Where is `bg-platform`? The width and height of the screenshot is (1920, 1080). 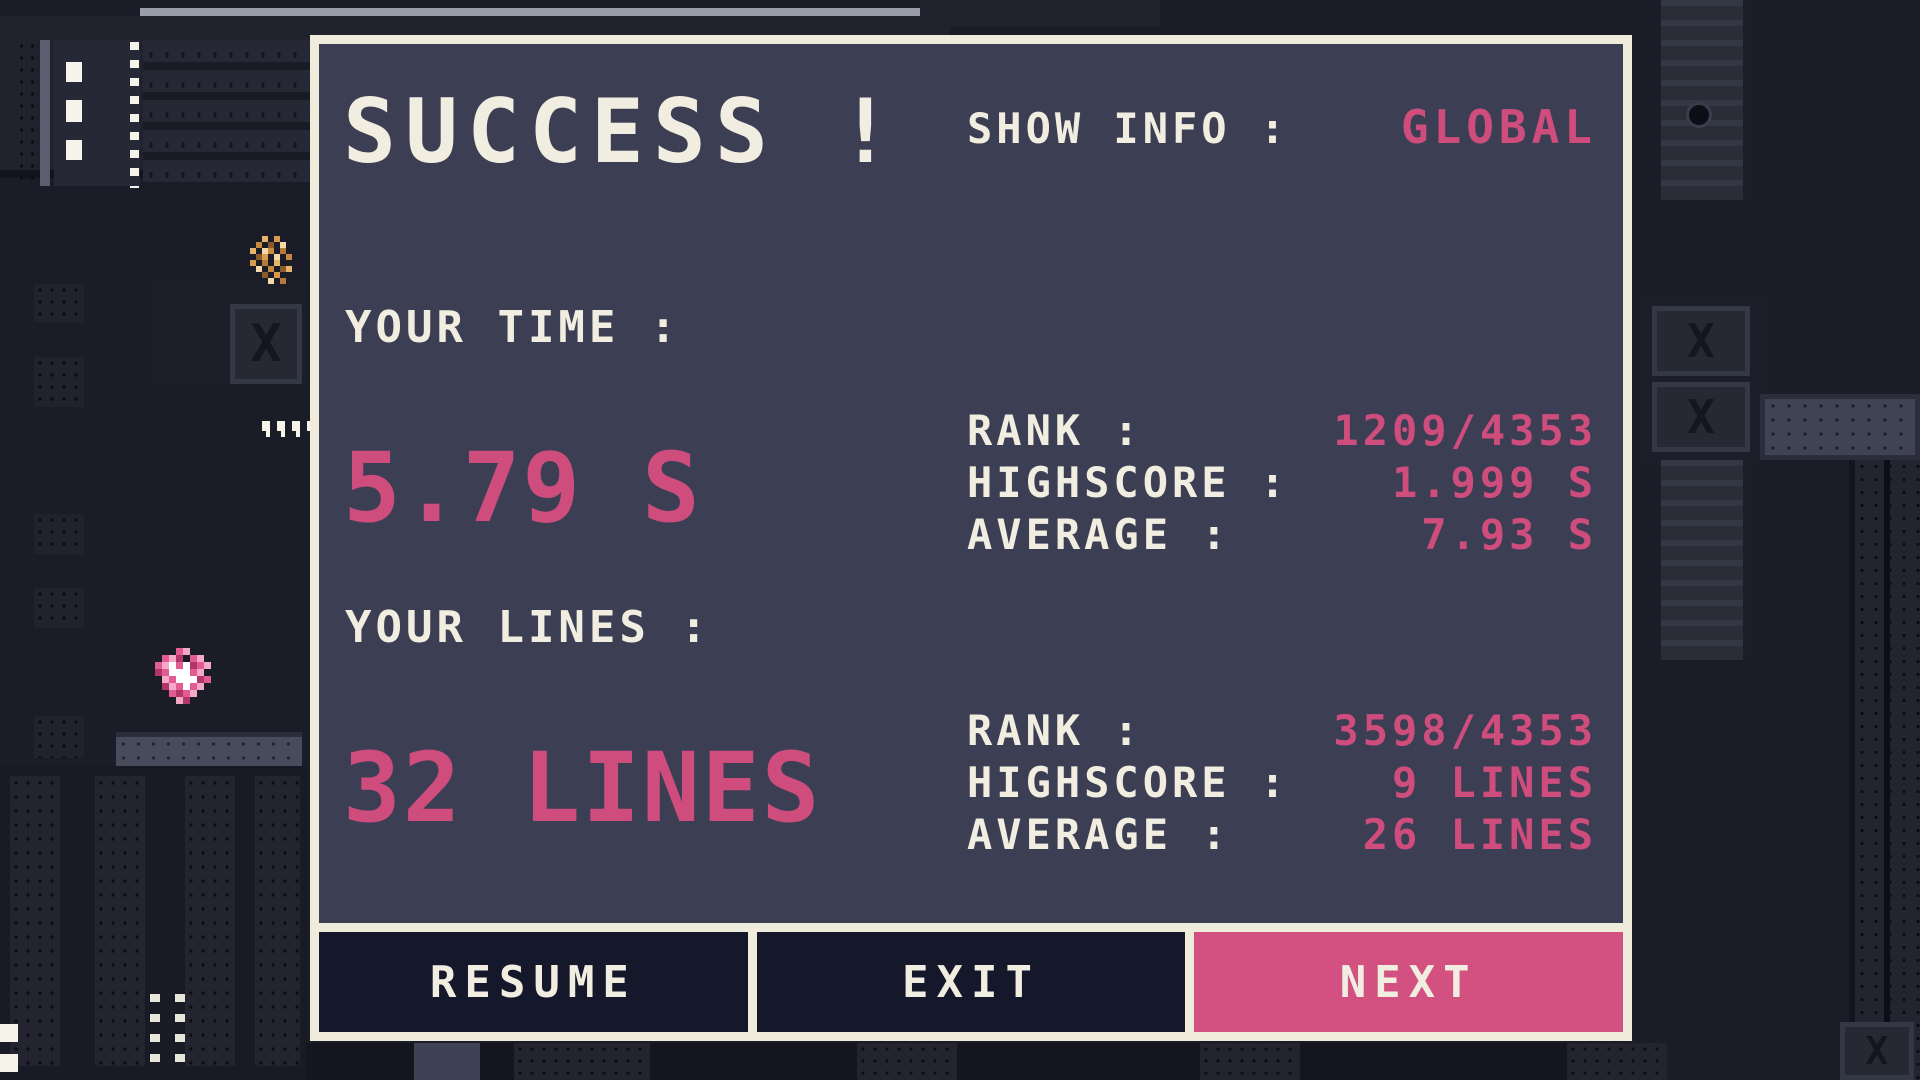
bg-platform is located at coordinates (209, 749).